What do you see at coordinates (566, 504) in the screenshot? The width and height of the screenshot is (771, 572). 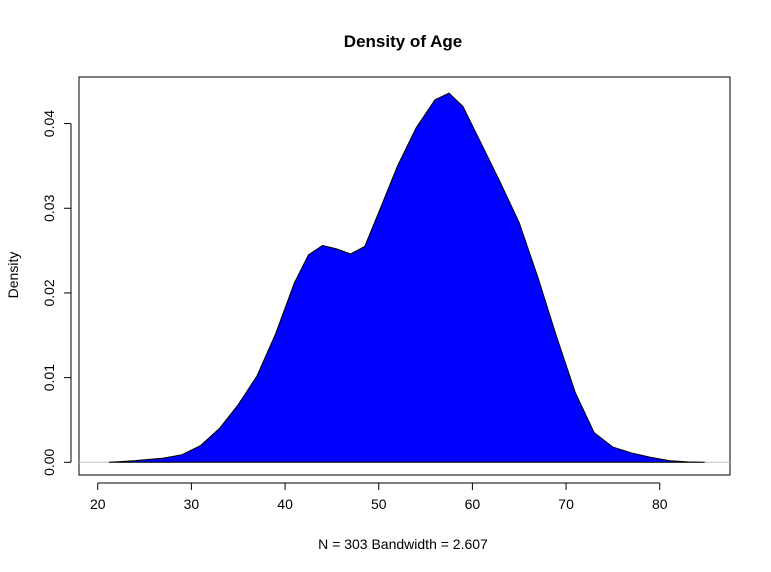 I see `x-tick-label: 70` at bounding box center [566, 504].